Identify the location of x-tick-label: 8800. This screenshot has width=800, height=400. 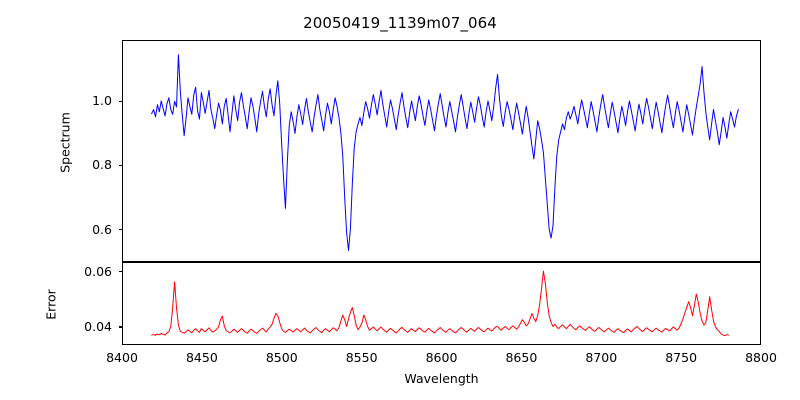
(761, 357).